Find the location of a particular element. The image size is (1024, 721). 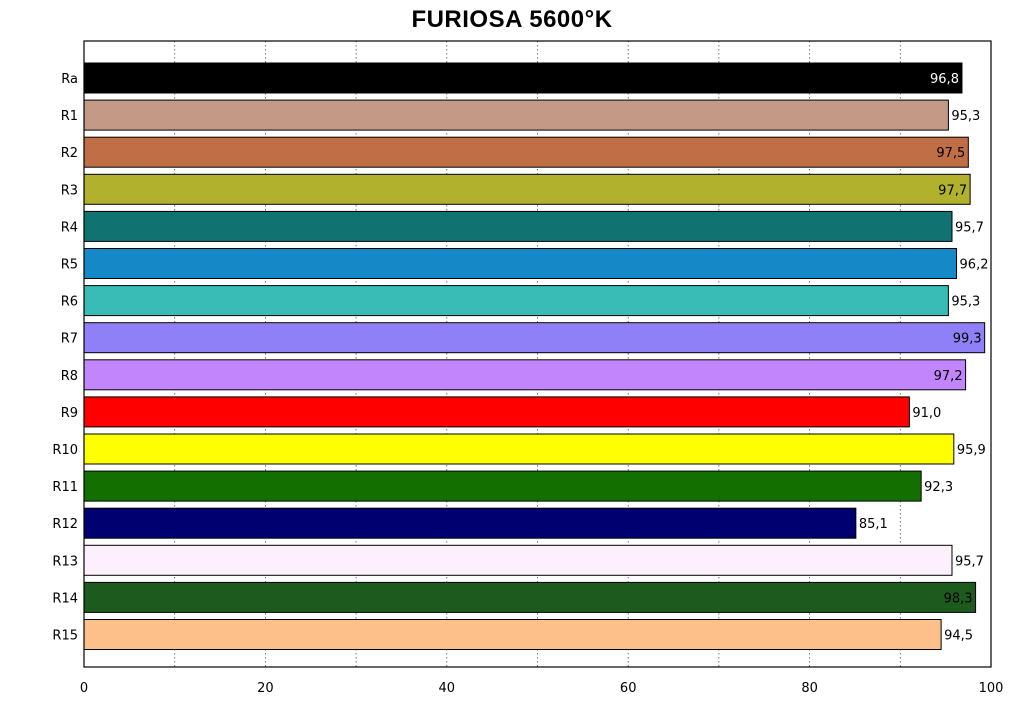

bar-r9 is located at coordinates (496, 412).